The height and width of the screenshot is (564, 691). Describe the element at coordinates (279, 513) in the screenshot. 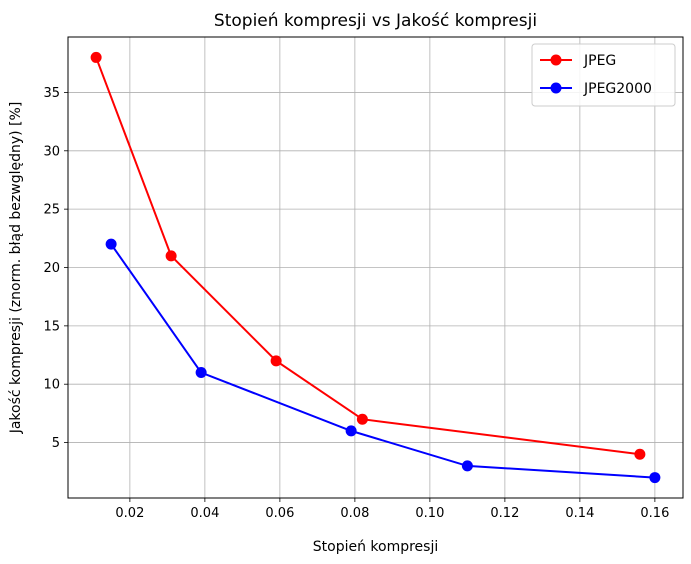

I see `x-tick-label: 0.06` at that location.